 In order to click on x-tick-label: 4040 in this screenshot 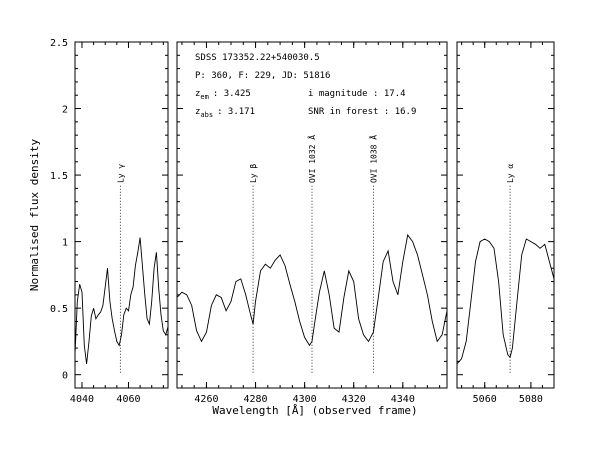, I will do `click(82, 399)`.